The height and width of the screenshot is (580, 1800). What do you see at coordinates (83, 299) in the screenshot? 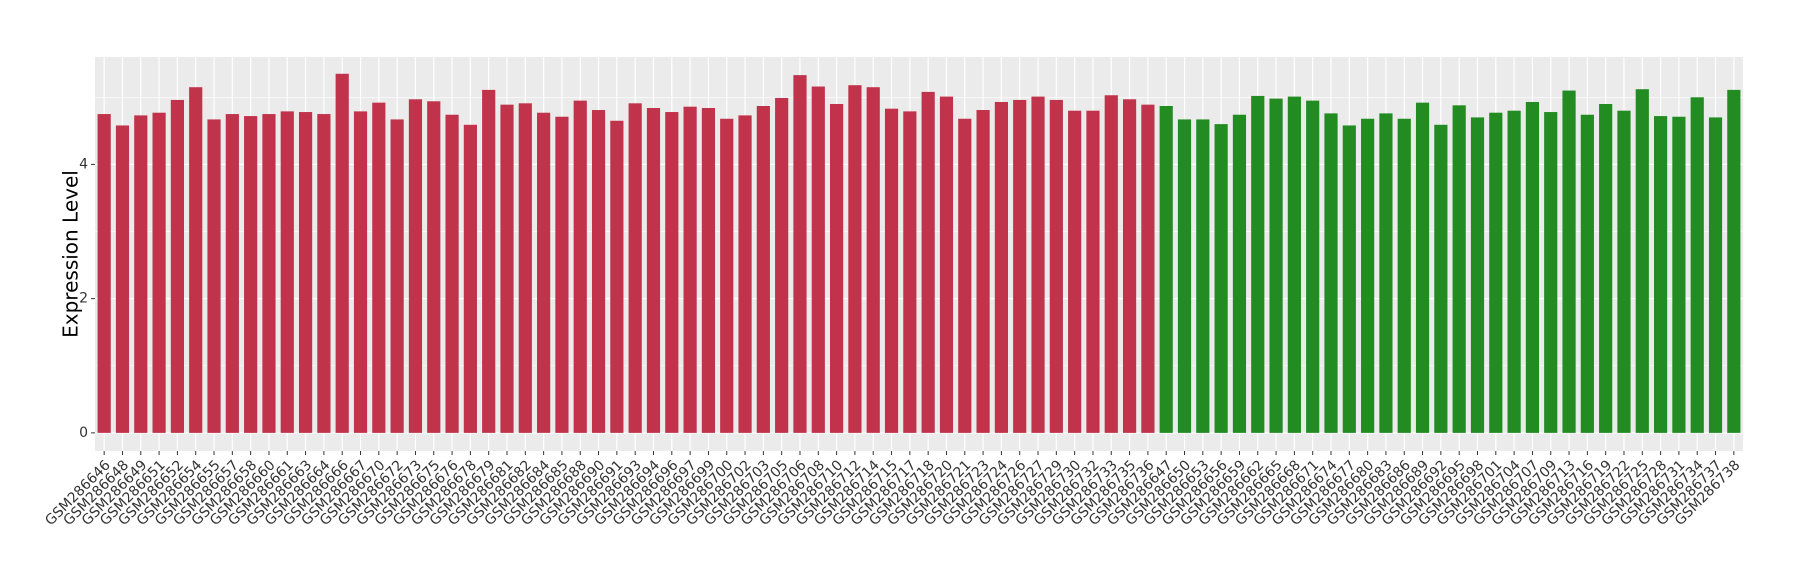
I see `y-tick-label: 2` at bounding box center [83, 299].